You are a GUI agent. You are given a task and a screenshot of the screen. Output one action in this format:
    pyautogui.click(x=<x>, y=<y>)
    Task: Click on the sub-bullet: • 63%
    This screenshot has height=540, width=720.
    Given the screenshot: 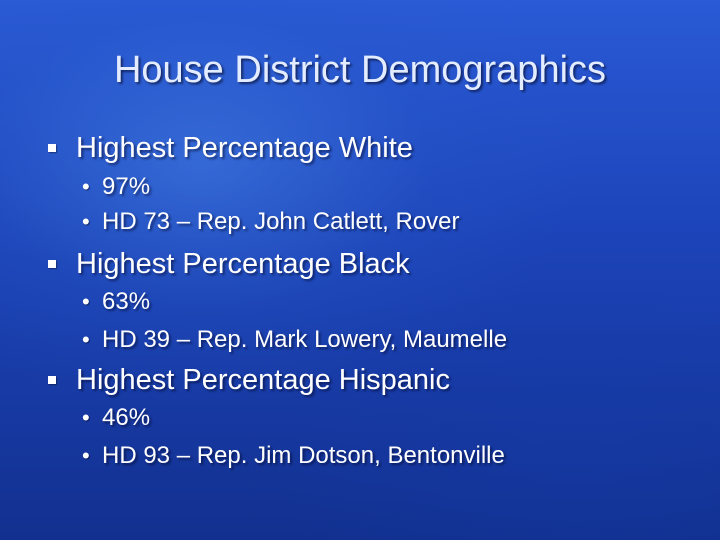 What is the action you would take?
    pyautogui.click(x=116, y=302)
    